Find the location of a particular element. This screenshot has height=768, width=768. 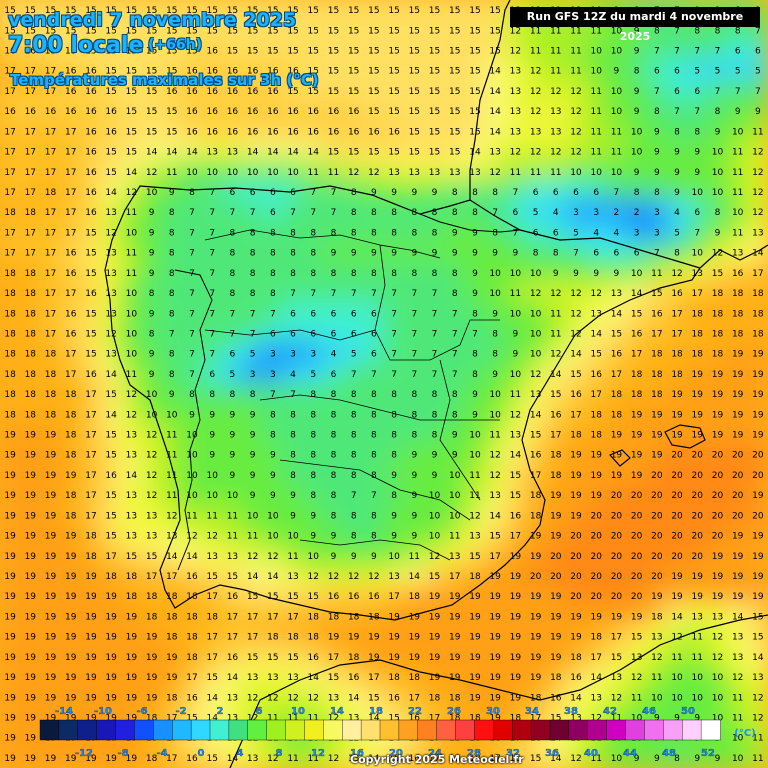

legend-bottom-label: 36 is located at coordinates (552, 753).